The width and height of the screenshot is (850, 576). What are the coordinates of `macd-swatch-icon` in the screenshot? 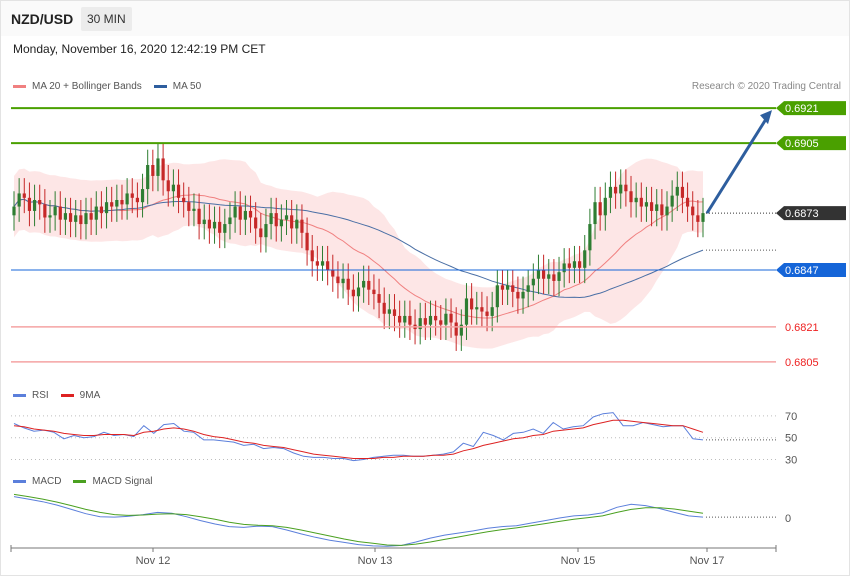 It's located at (19, 481).